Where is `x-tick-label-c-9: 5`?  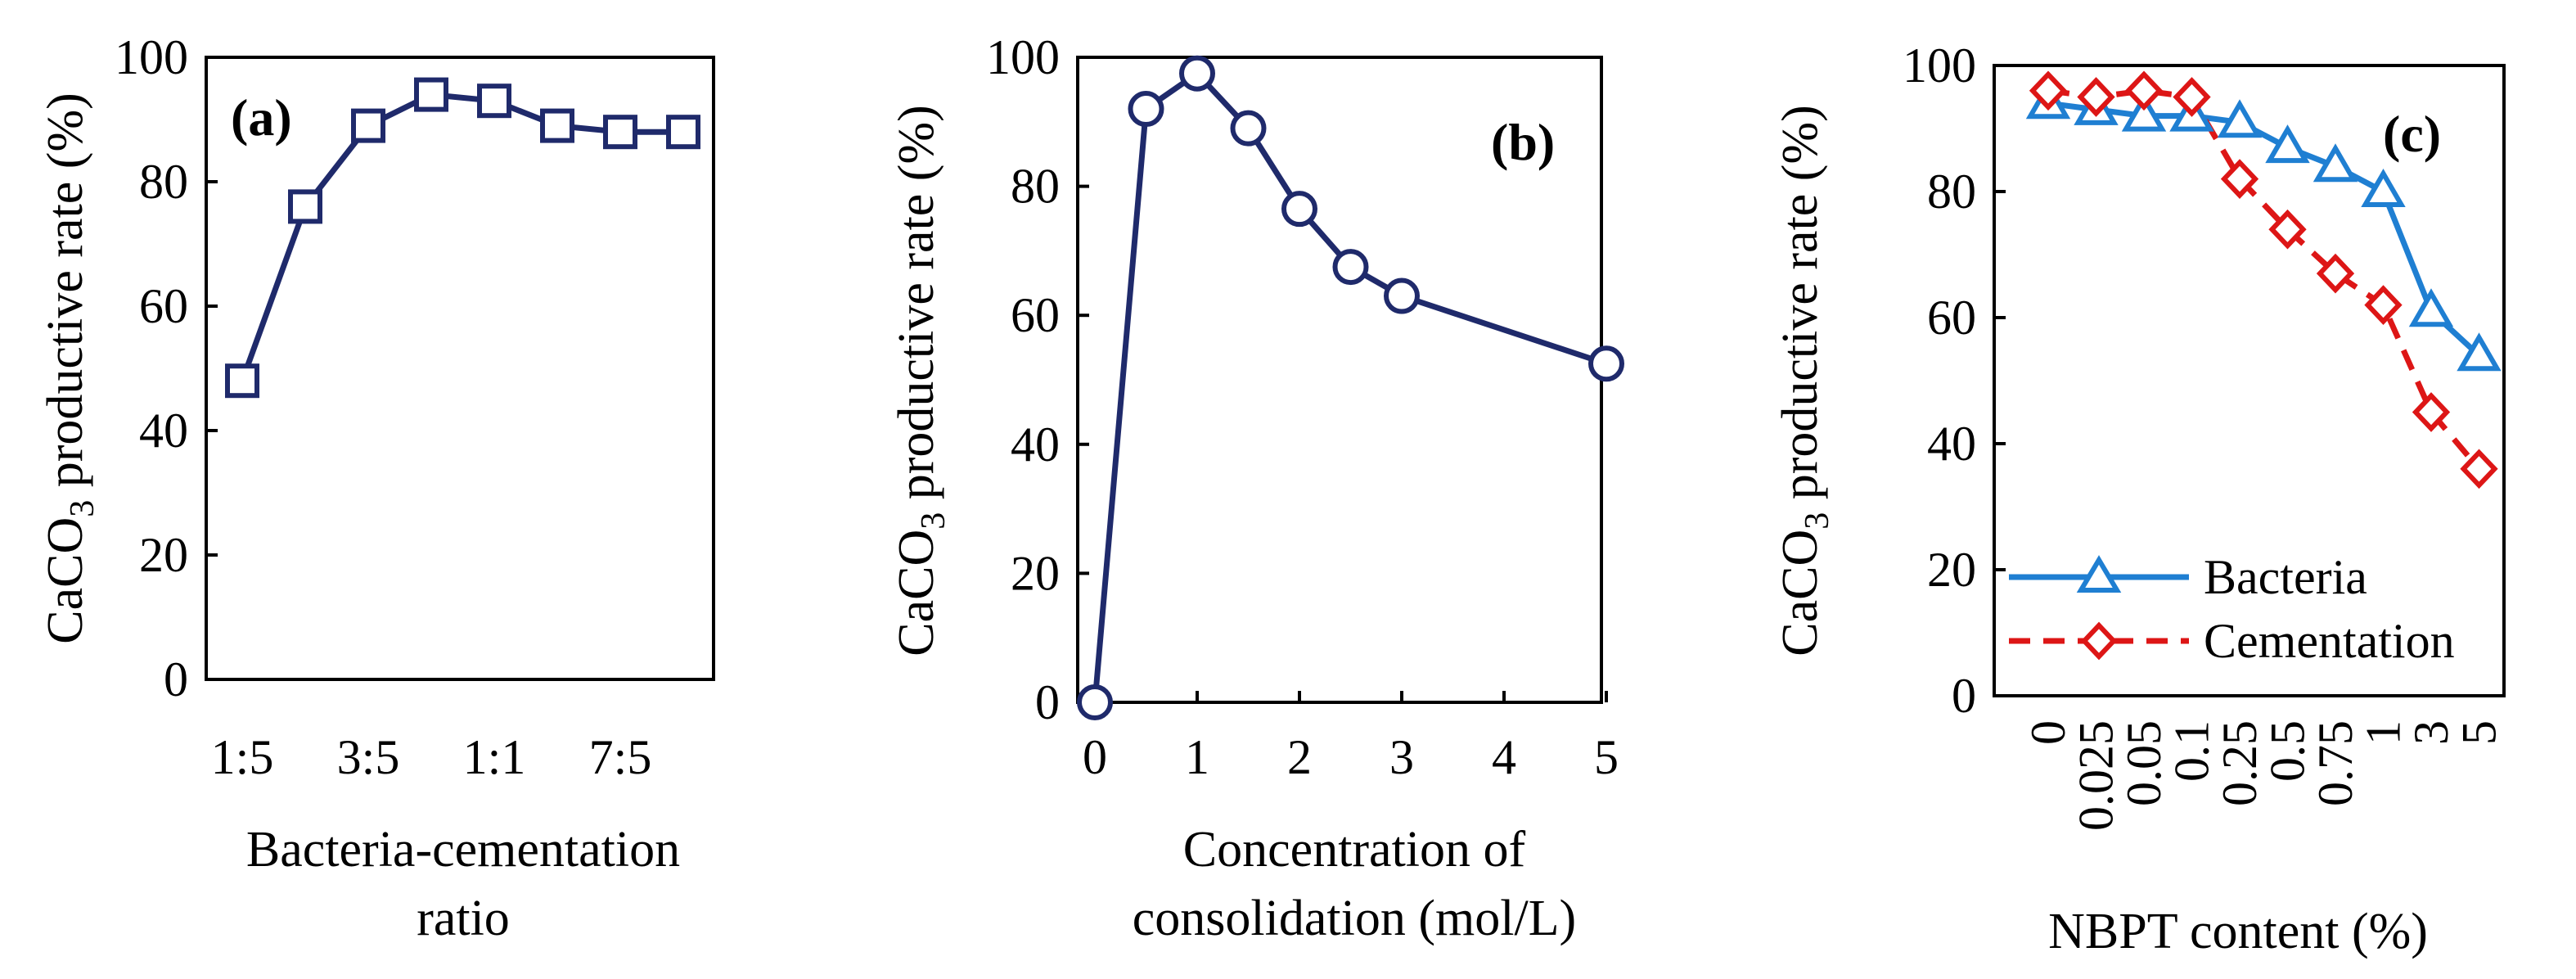 x-tick-label-c-9: 5 is located at coordinates (2479, 732).